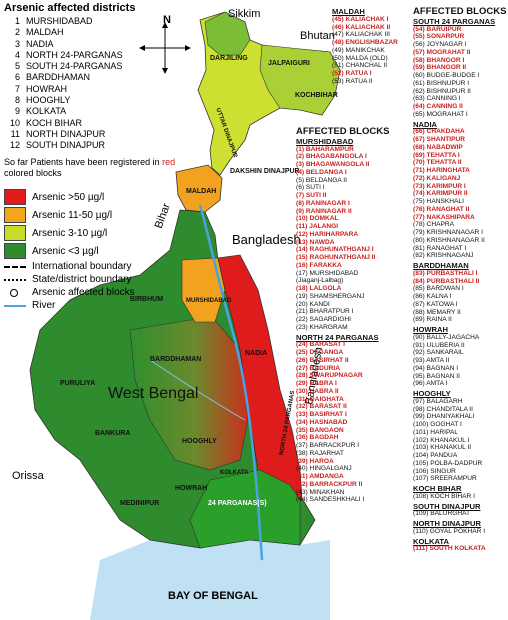  Describe the element at coordinates (441, 440) in the screenshot. I see `block-item: (102) KHANAKUL I` at that location.